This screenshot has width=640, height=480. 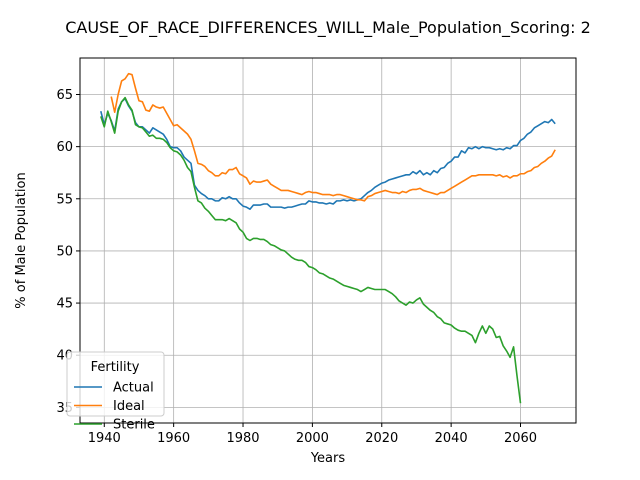 I want to click on x-tick-label: 1960, so click(x=173, y=438).